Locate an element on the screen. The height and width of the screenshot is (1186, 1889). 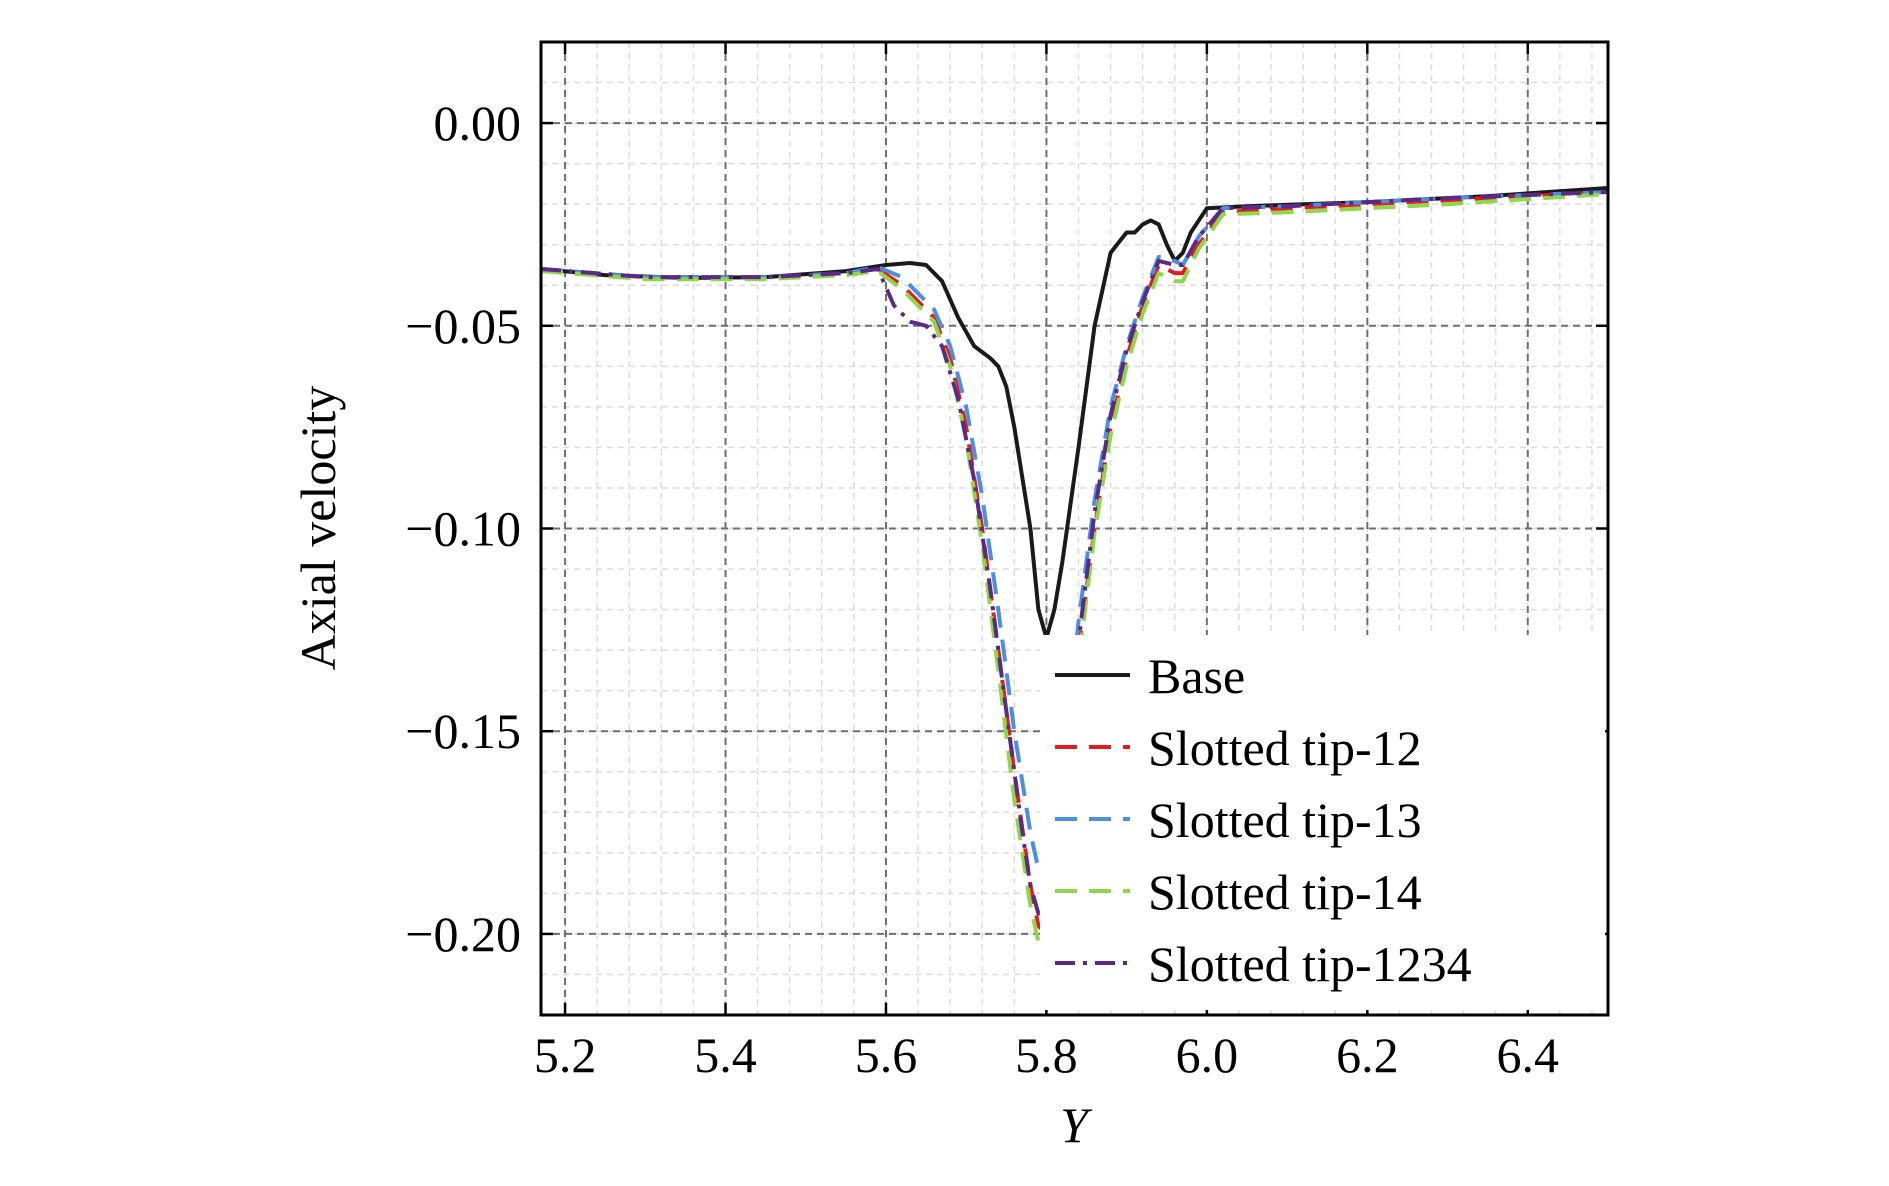
x-tick-label: 6.0 is located at coordinates (1207, 1055).